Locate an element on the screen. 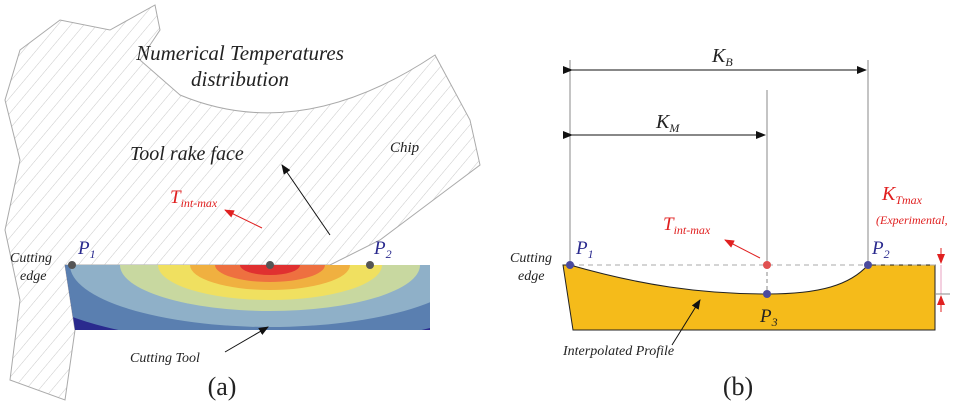 The width and height of the screenshot is (966, 406). tool-profile is located at coordinates (749, 297).